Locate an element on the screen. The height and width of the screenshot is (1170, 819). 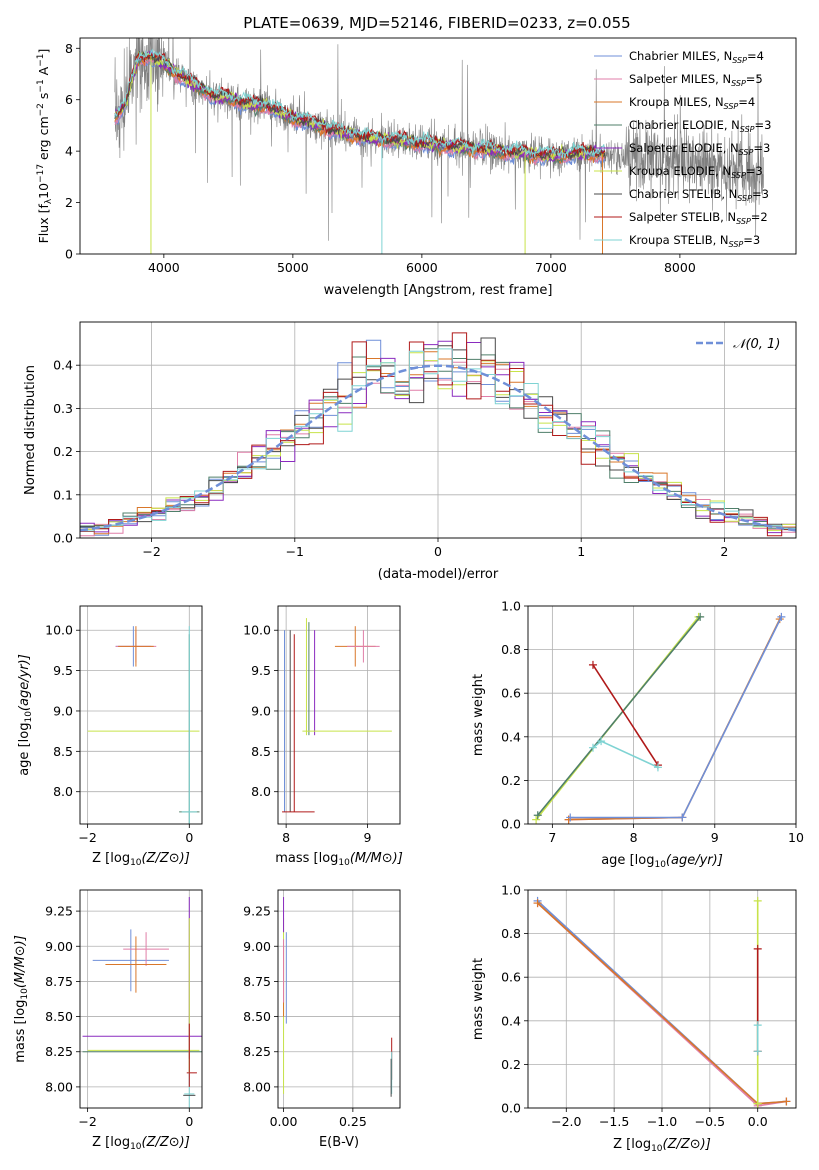
x-axis-label: (data-model)/error is located at coordinates (438, 574).